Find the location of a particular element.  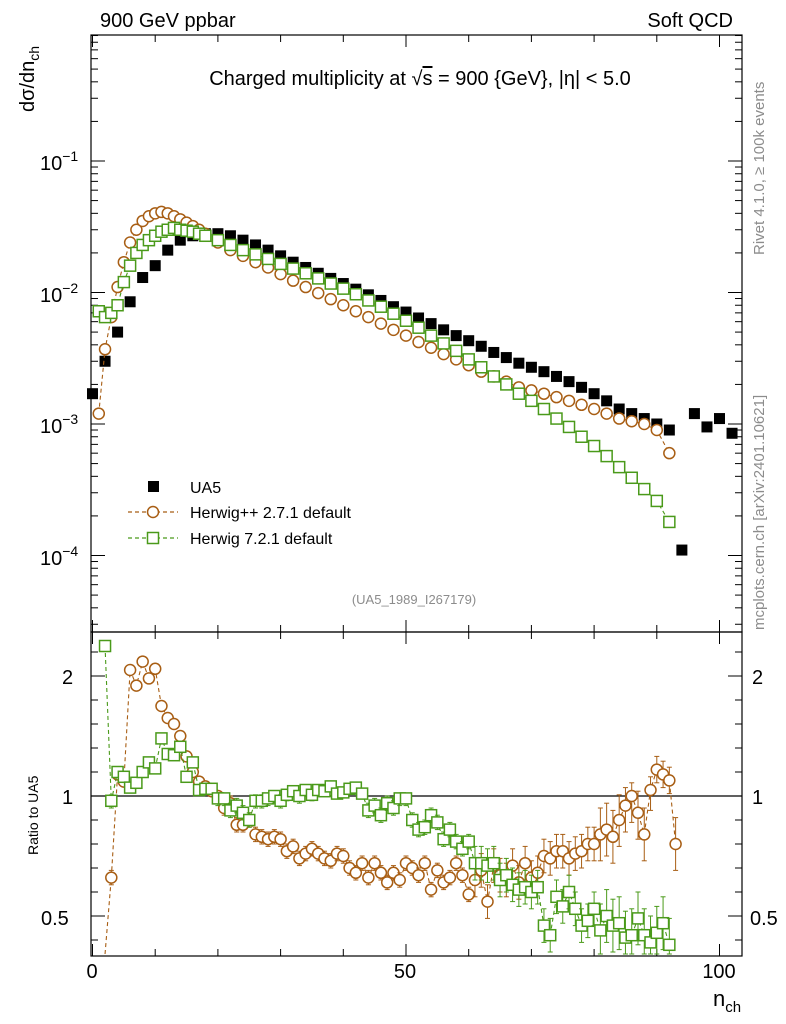

ratio-y-tick-label: 2 is located at coordinates (67, 678).